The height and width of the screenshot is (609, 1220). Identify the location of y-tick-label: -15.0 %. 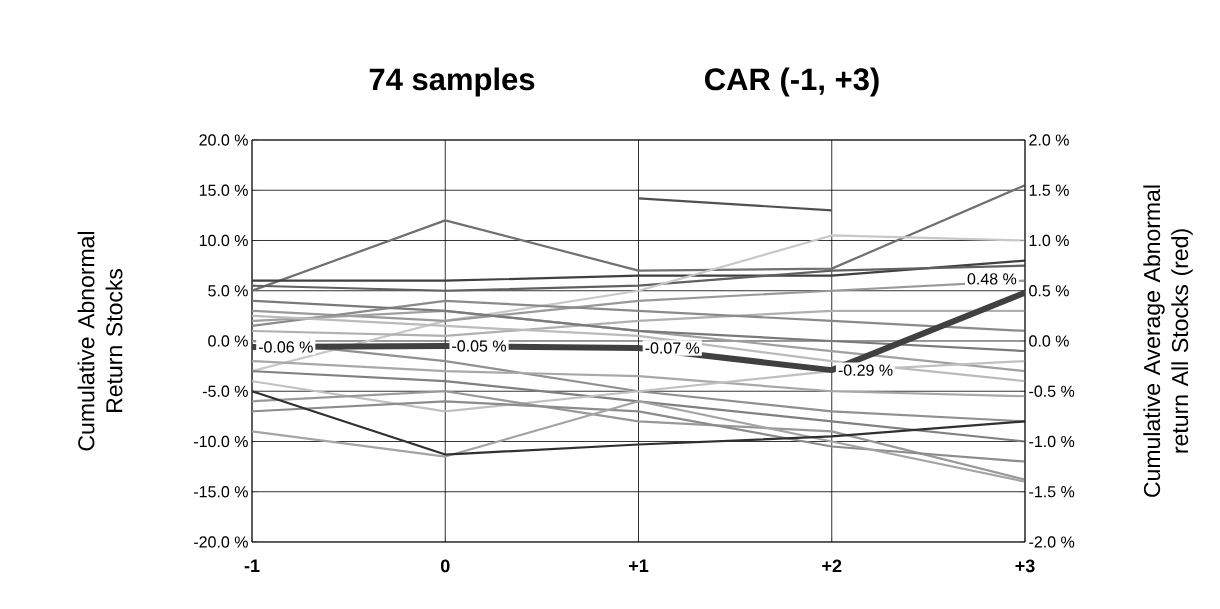
(221, 492).